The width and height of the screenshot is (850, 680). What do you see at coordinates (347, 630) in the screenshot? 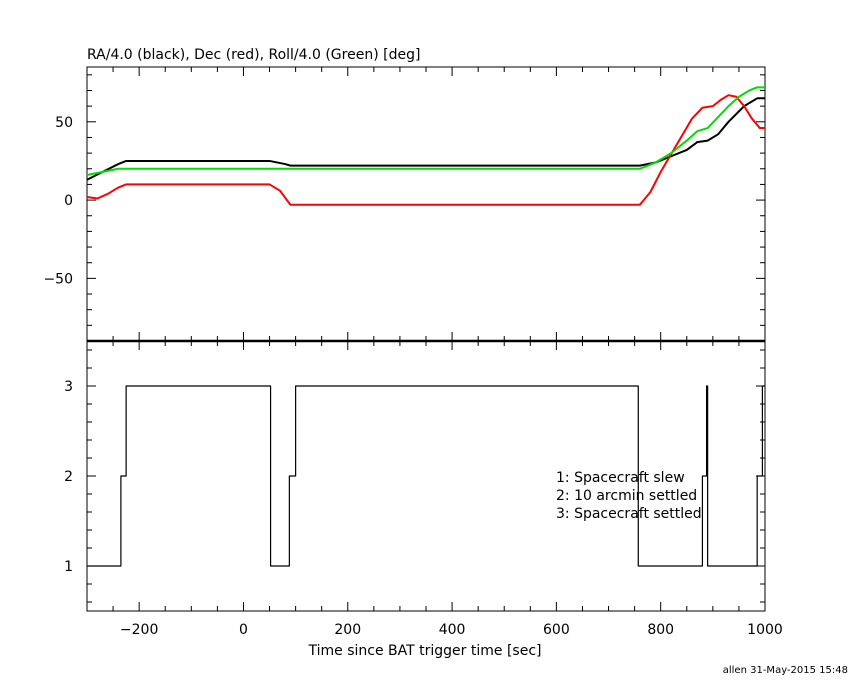
I see `x-tick-label: 200` at bounding box center [347, 630].